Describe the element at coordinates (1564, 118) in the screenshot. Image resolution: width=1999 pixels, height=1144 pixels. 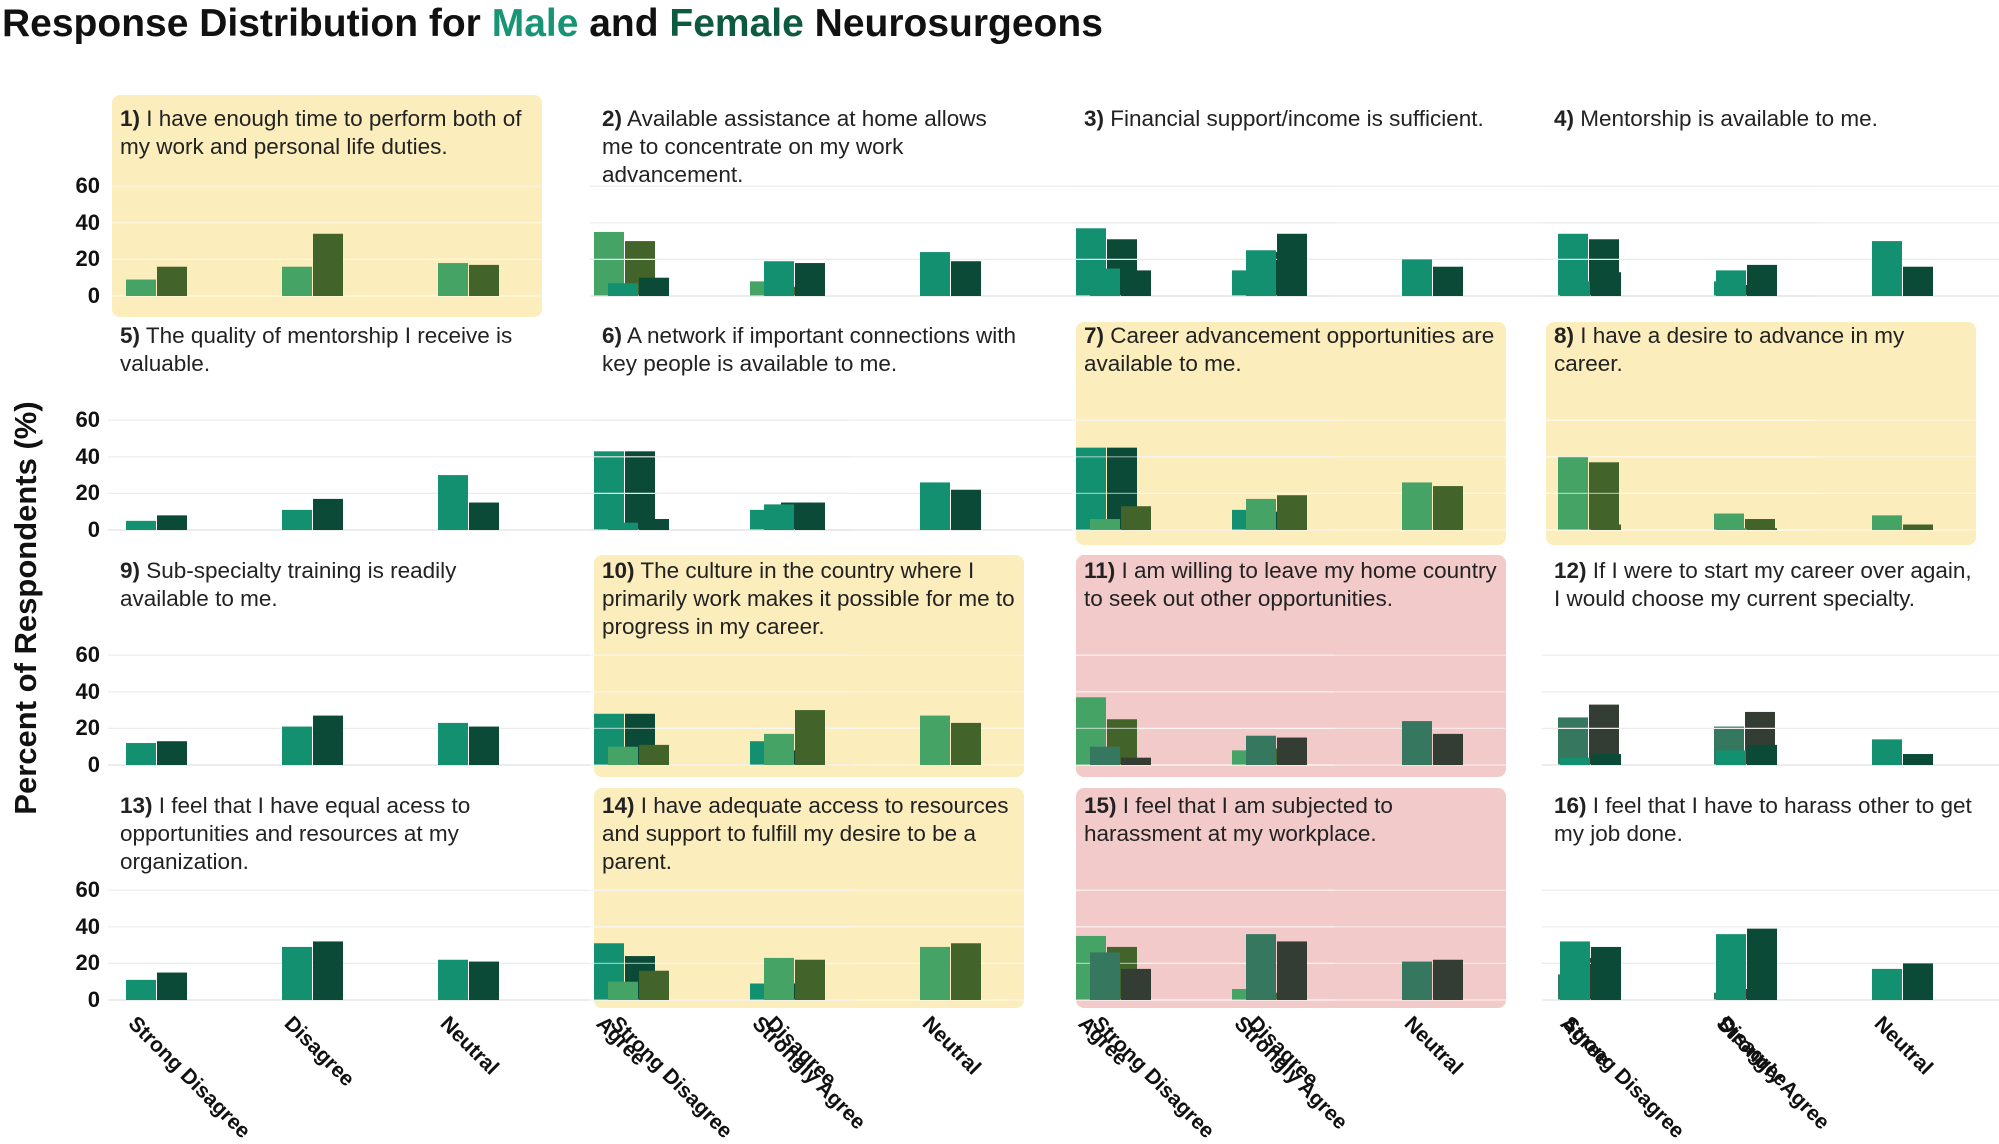
I see `panel-4-number: 4)` at that location.